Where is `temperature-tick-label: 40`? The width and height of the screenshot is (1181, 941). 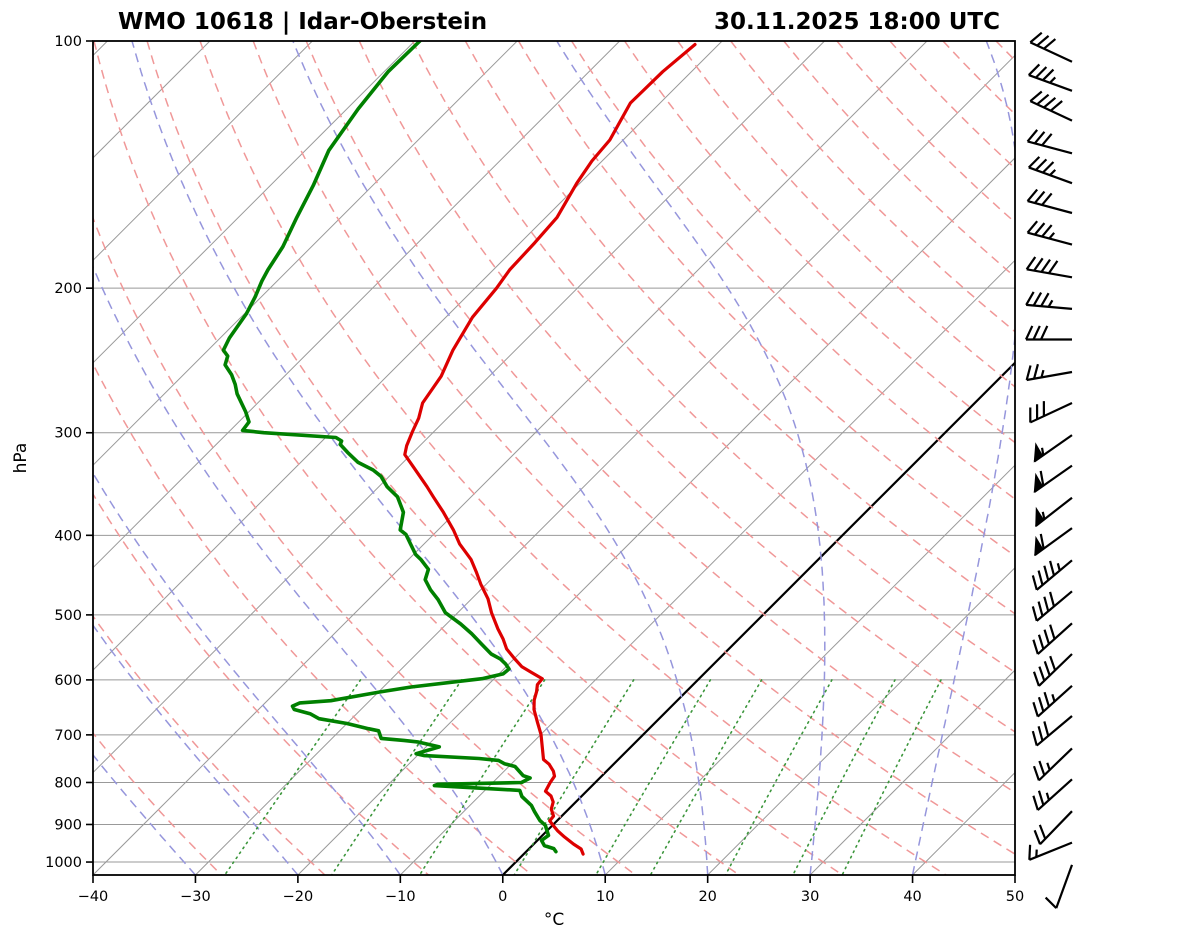 temperature-tick-label: 40 is located at coordinates (912, 897).